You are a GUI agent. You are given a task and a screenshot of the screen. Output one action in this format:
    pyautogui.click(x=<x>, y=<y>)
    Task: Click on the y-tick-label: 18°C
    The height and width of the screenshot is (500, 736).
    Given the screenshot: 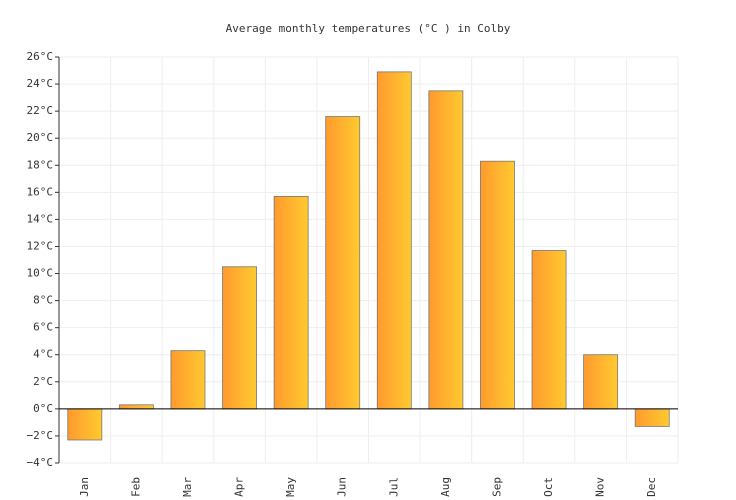 What is the action you would take?
    pyautogui.click(x=40, y=164)
    